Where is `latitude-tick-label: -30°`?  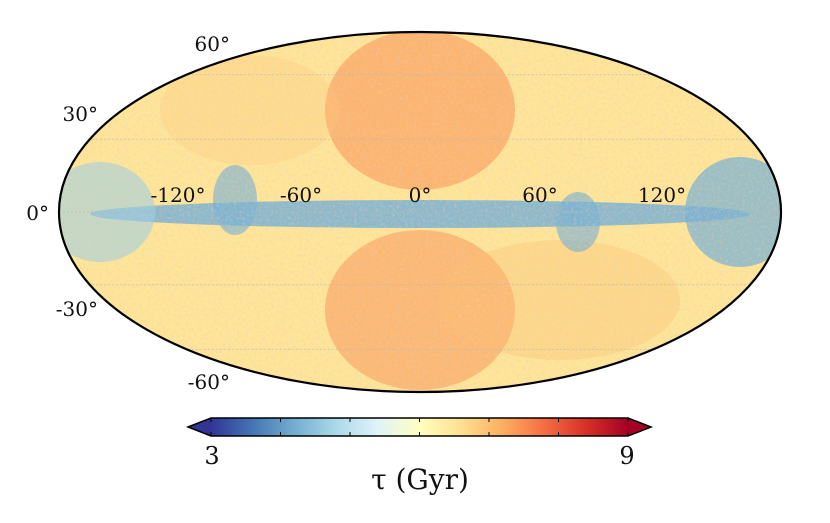
latitude-tick-label: -30° is located at coordinates (77, 309).